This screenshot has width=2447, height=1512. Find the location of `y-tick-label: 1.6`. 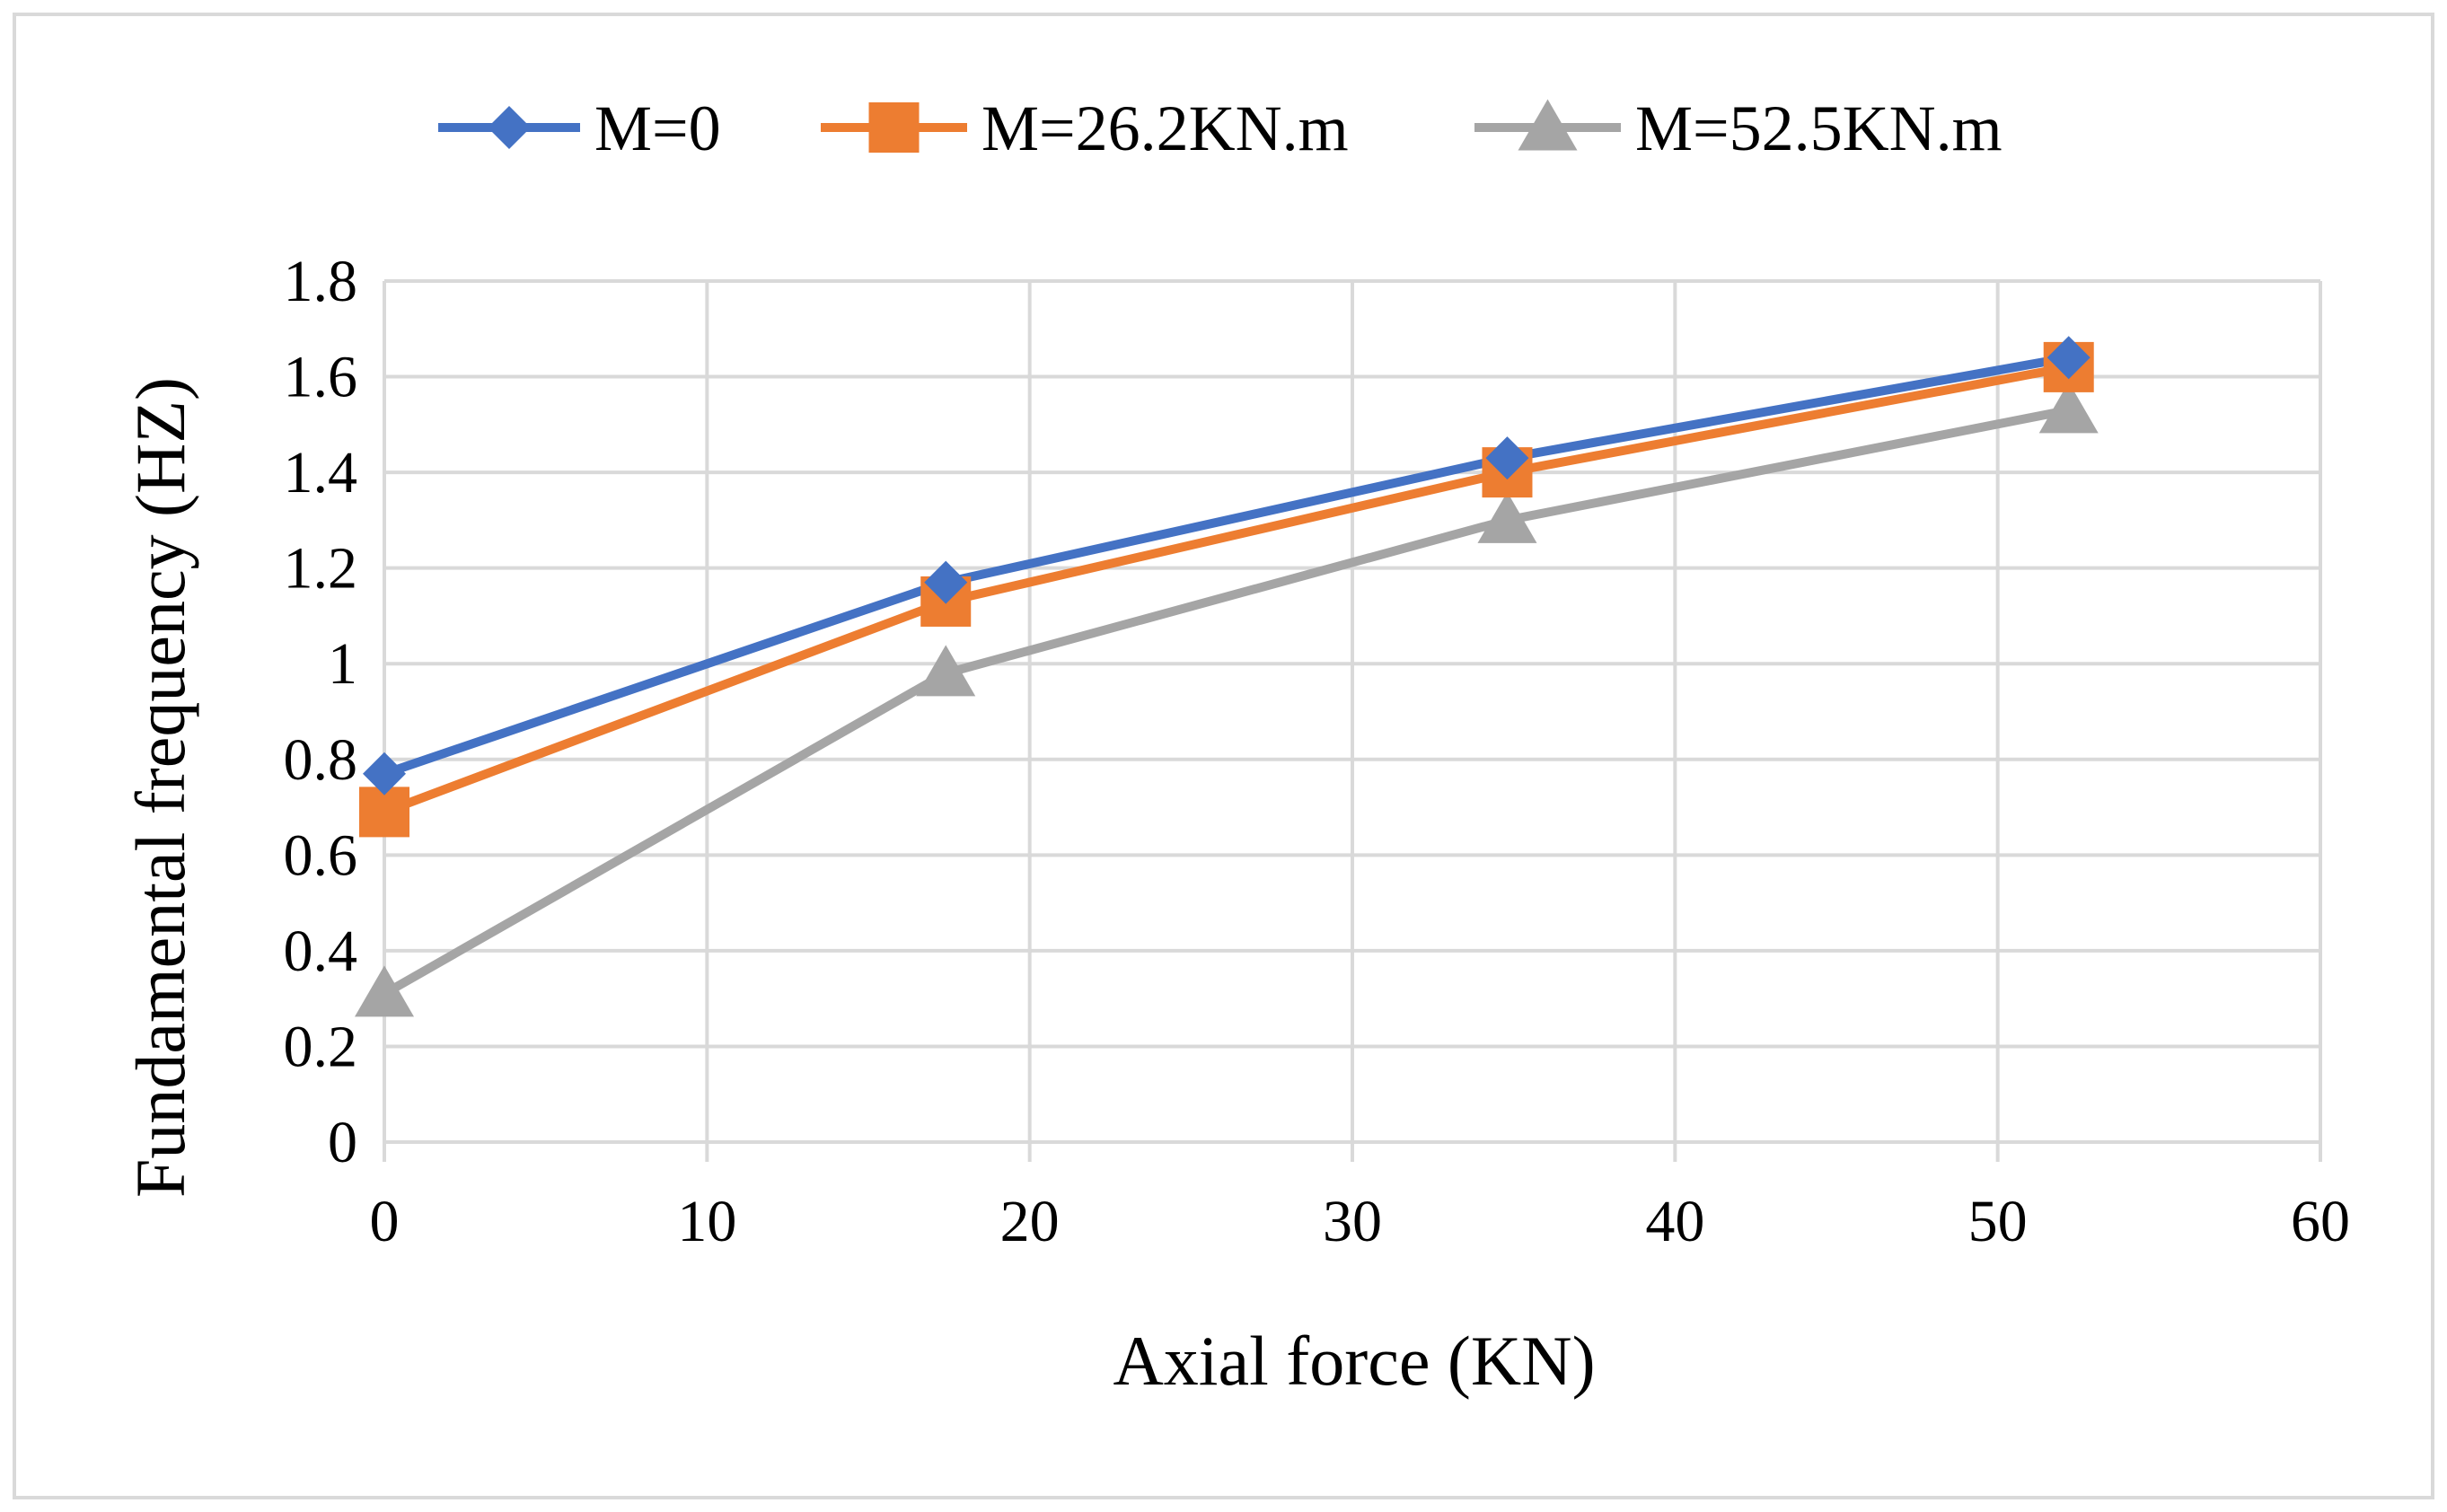

y-tick-label: 1.6 is located at coordinates (321, 377).